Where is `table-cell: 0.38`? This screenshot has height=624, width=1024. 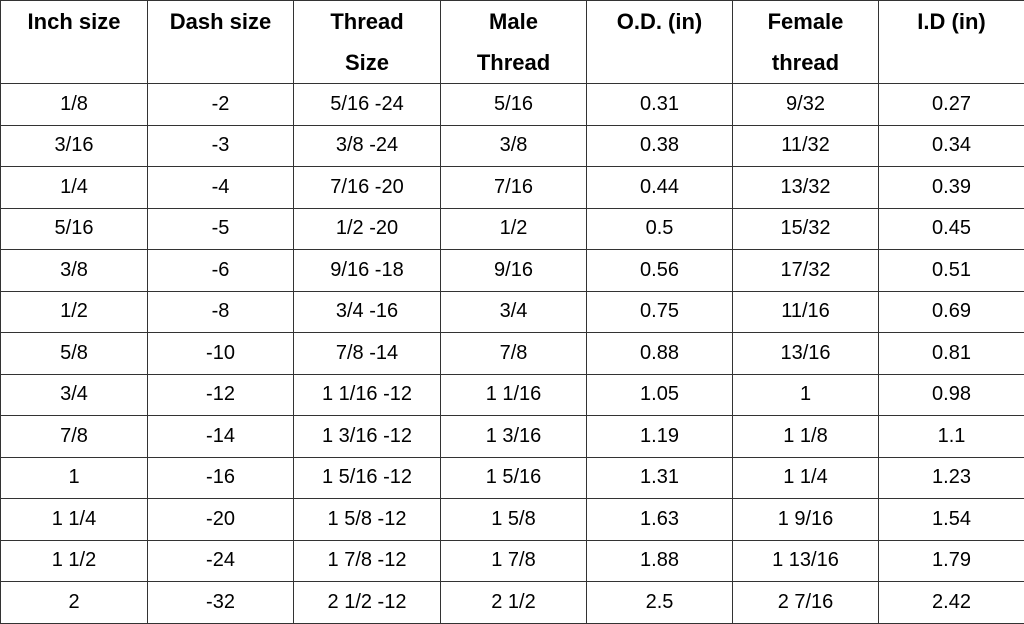 table-cell: 0.38 is located at coordinates (660, 146).